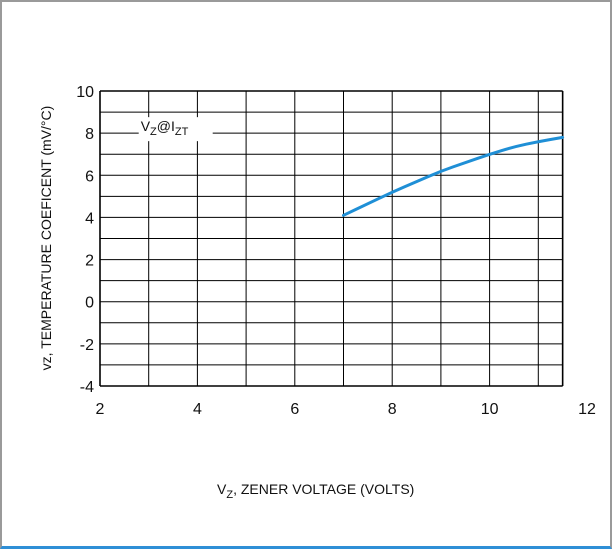  Describe the element at coordinates (46, 238) in the screenshot. I see `y-axis-label: vz, TEMPERATURE COEFICENT (mV/°C)` at that location.